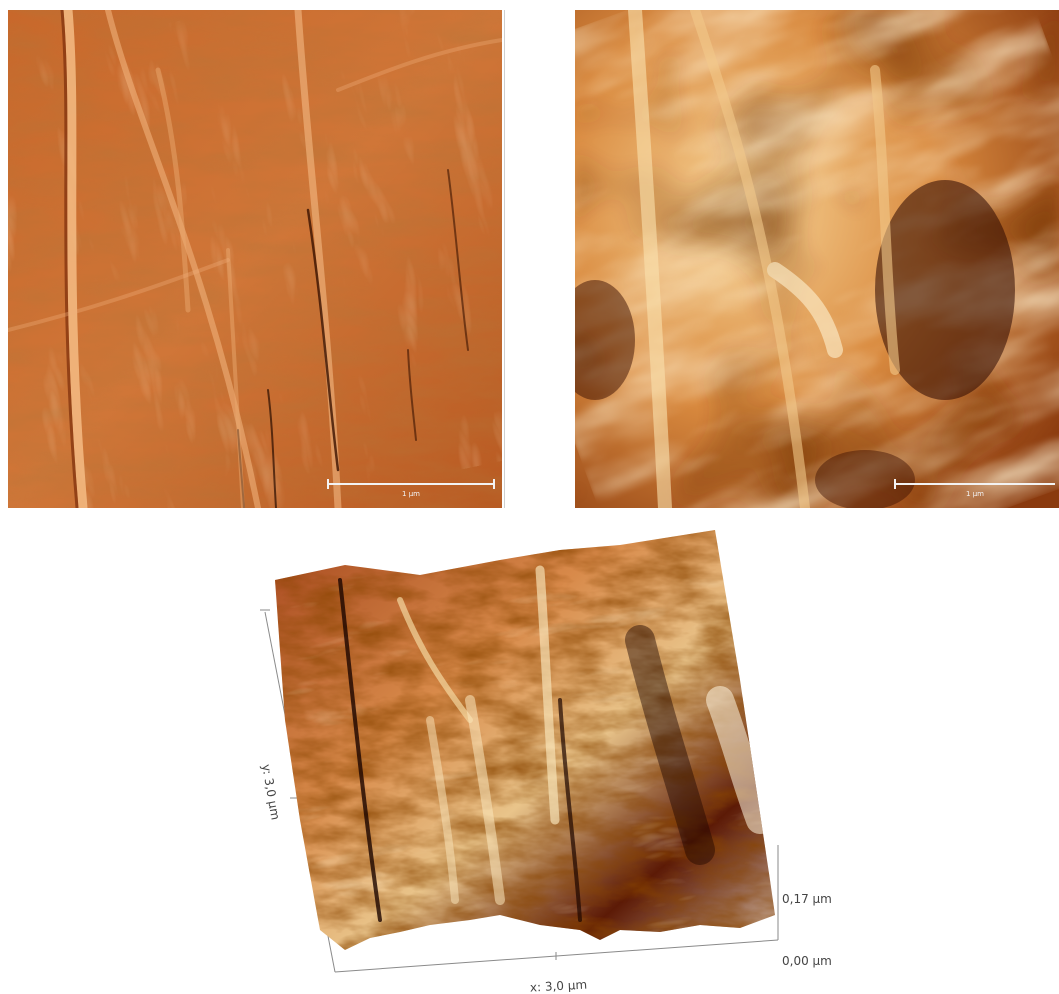  Describe the element at coordinates (494, 484) in the screenshot. I see `scale-bar-right-tick` at that location.